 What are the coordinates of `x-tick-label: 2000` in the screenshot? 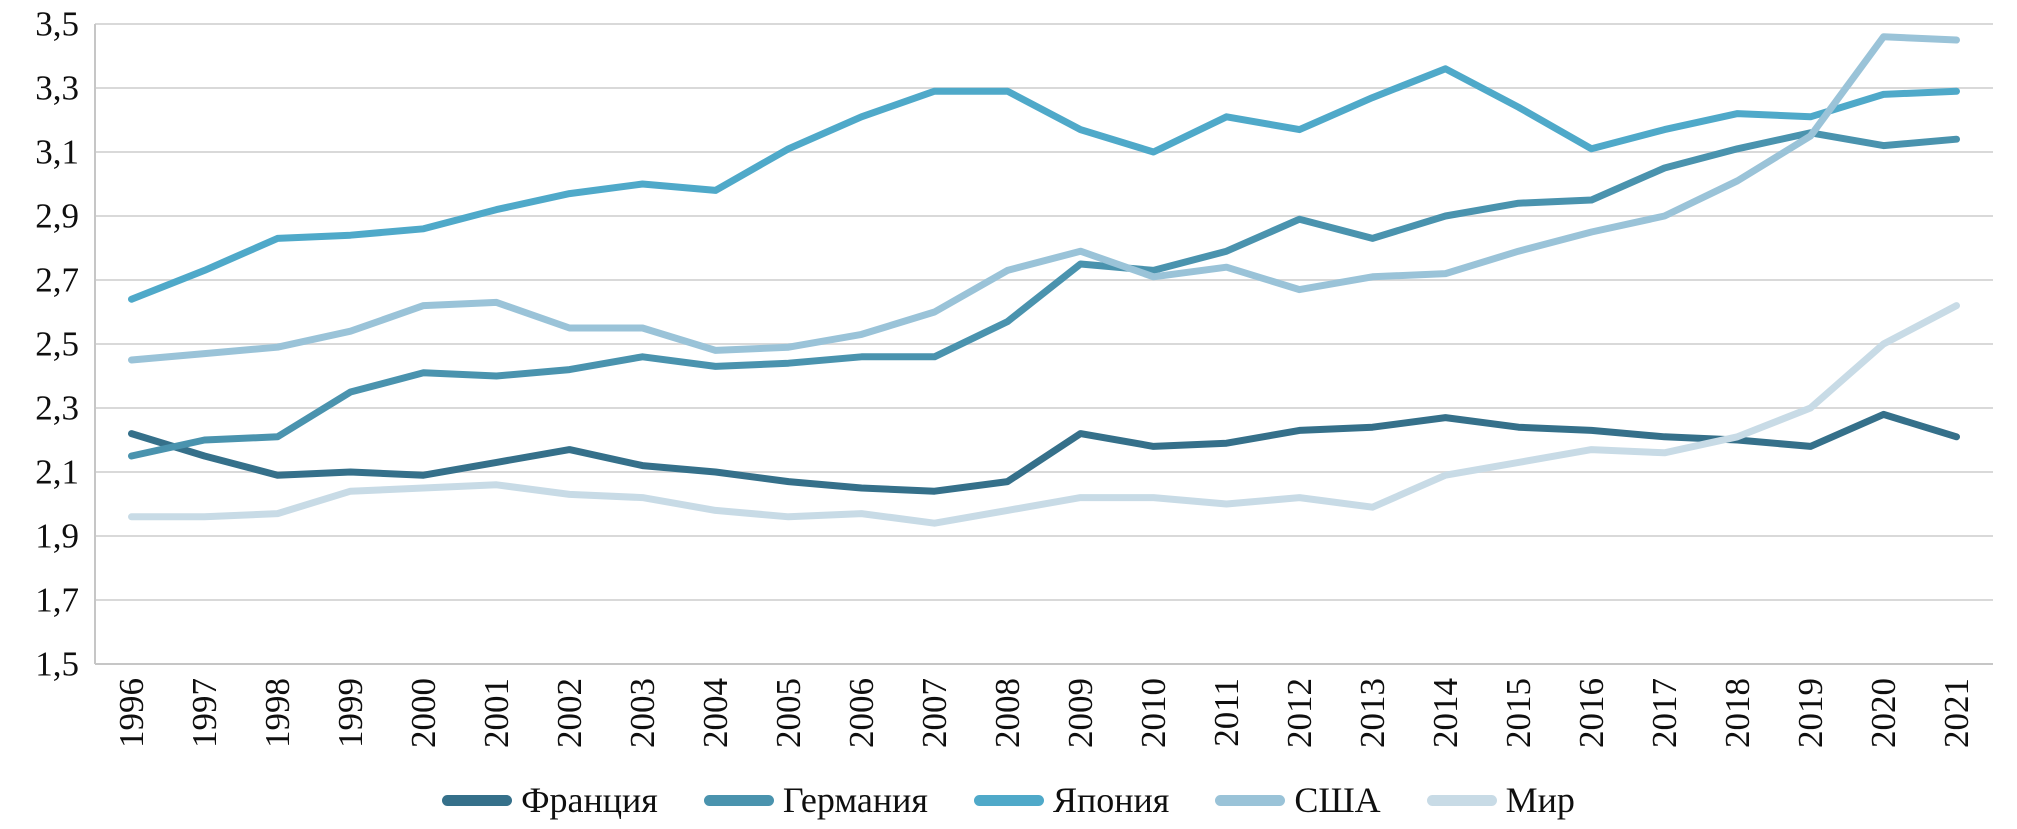 It's located at (423, 713).